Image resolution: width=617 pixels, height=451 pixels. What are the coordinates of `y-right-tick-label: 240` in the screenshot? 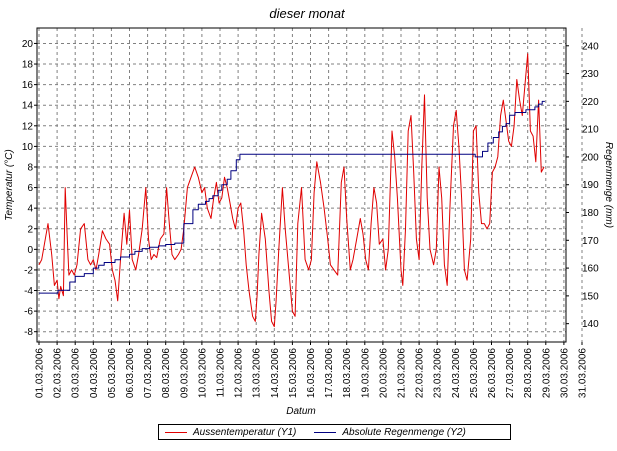 It's located at (590, 46).